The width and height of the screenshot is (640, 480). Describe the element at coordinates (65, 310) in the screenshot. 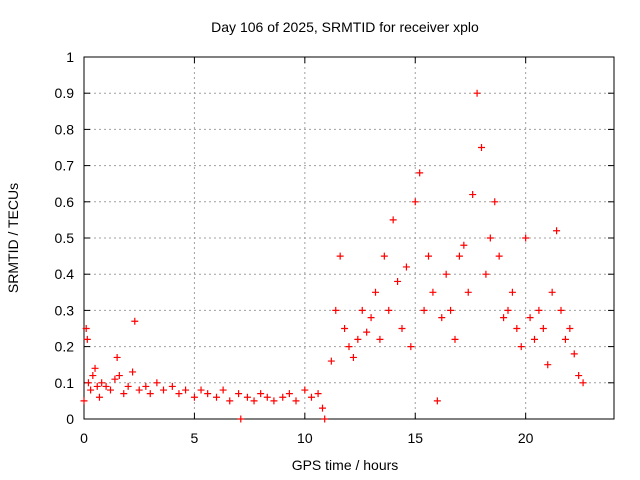

I see `y-tick-label: 0.3` at that location.